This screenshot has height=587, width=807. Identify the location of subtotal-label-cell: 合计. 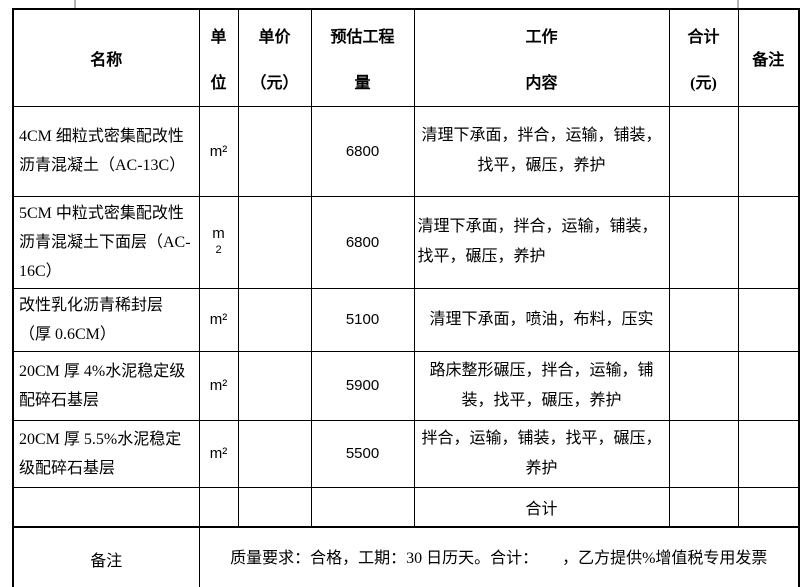
(541, 507).